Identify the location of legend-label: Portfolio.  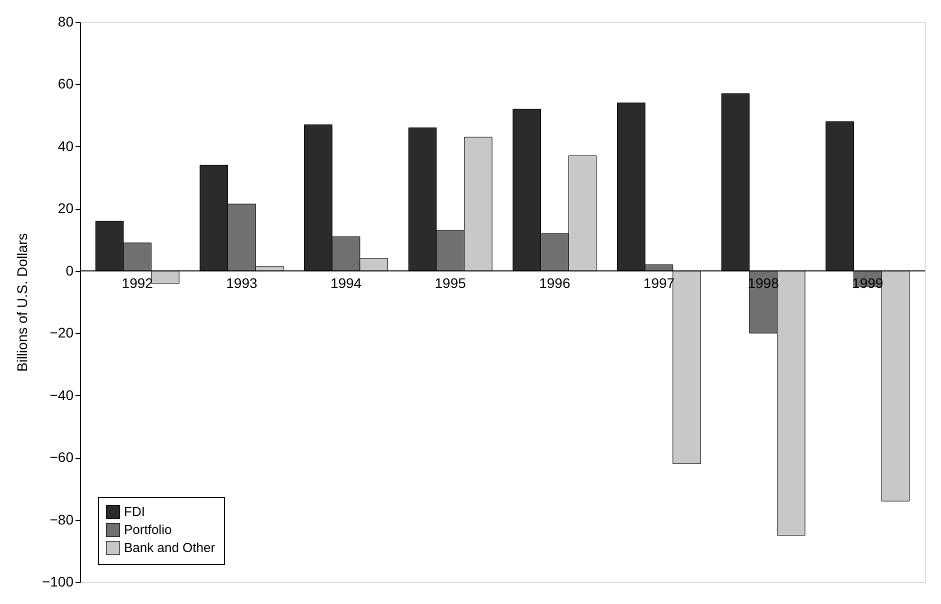
(148, 529).